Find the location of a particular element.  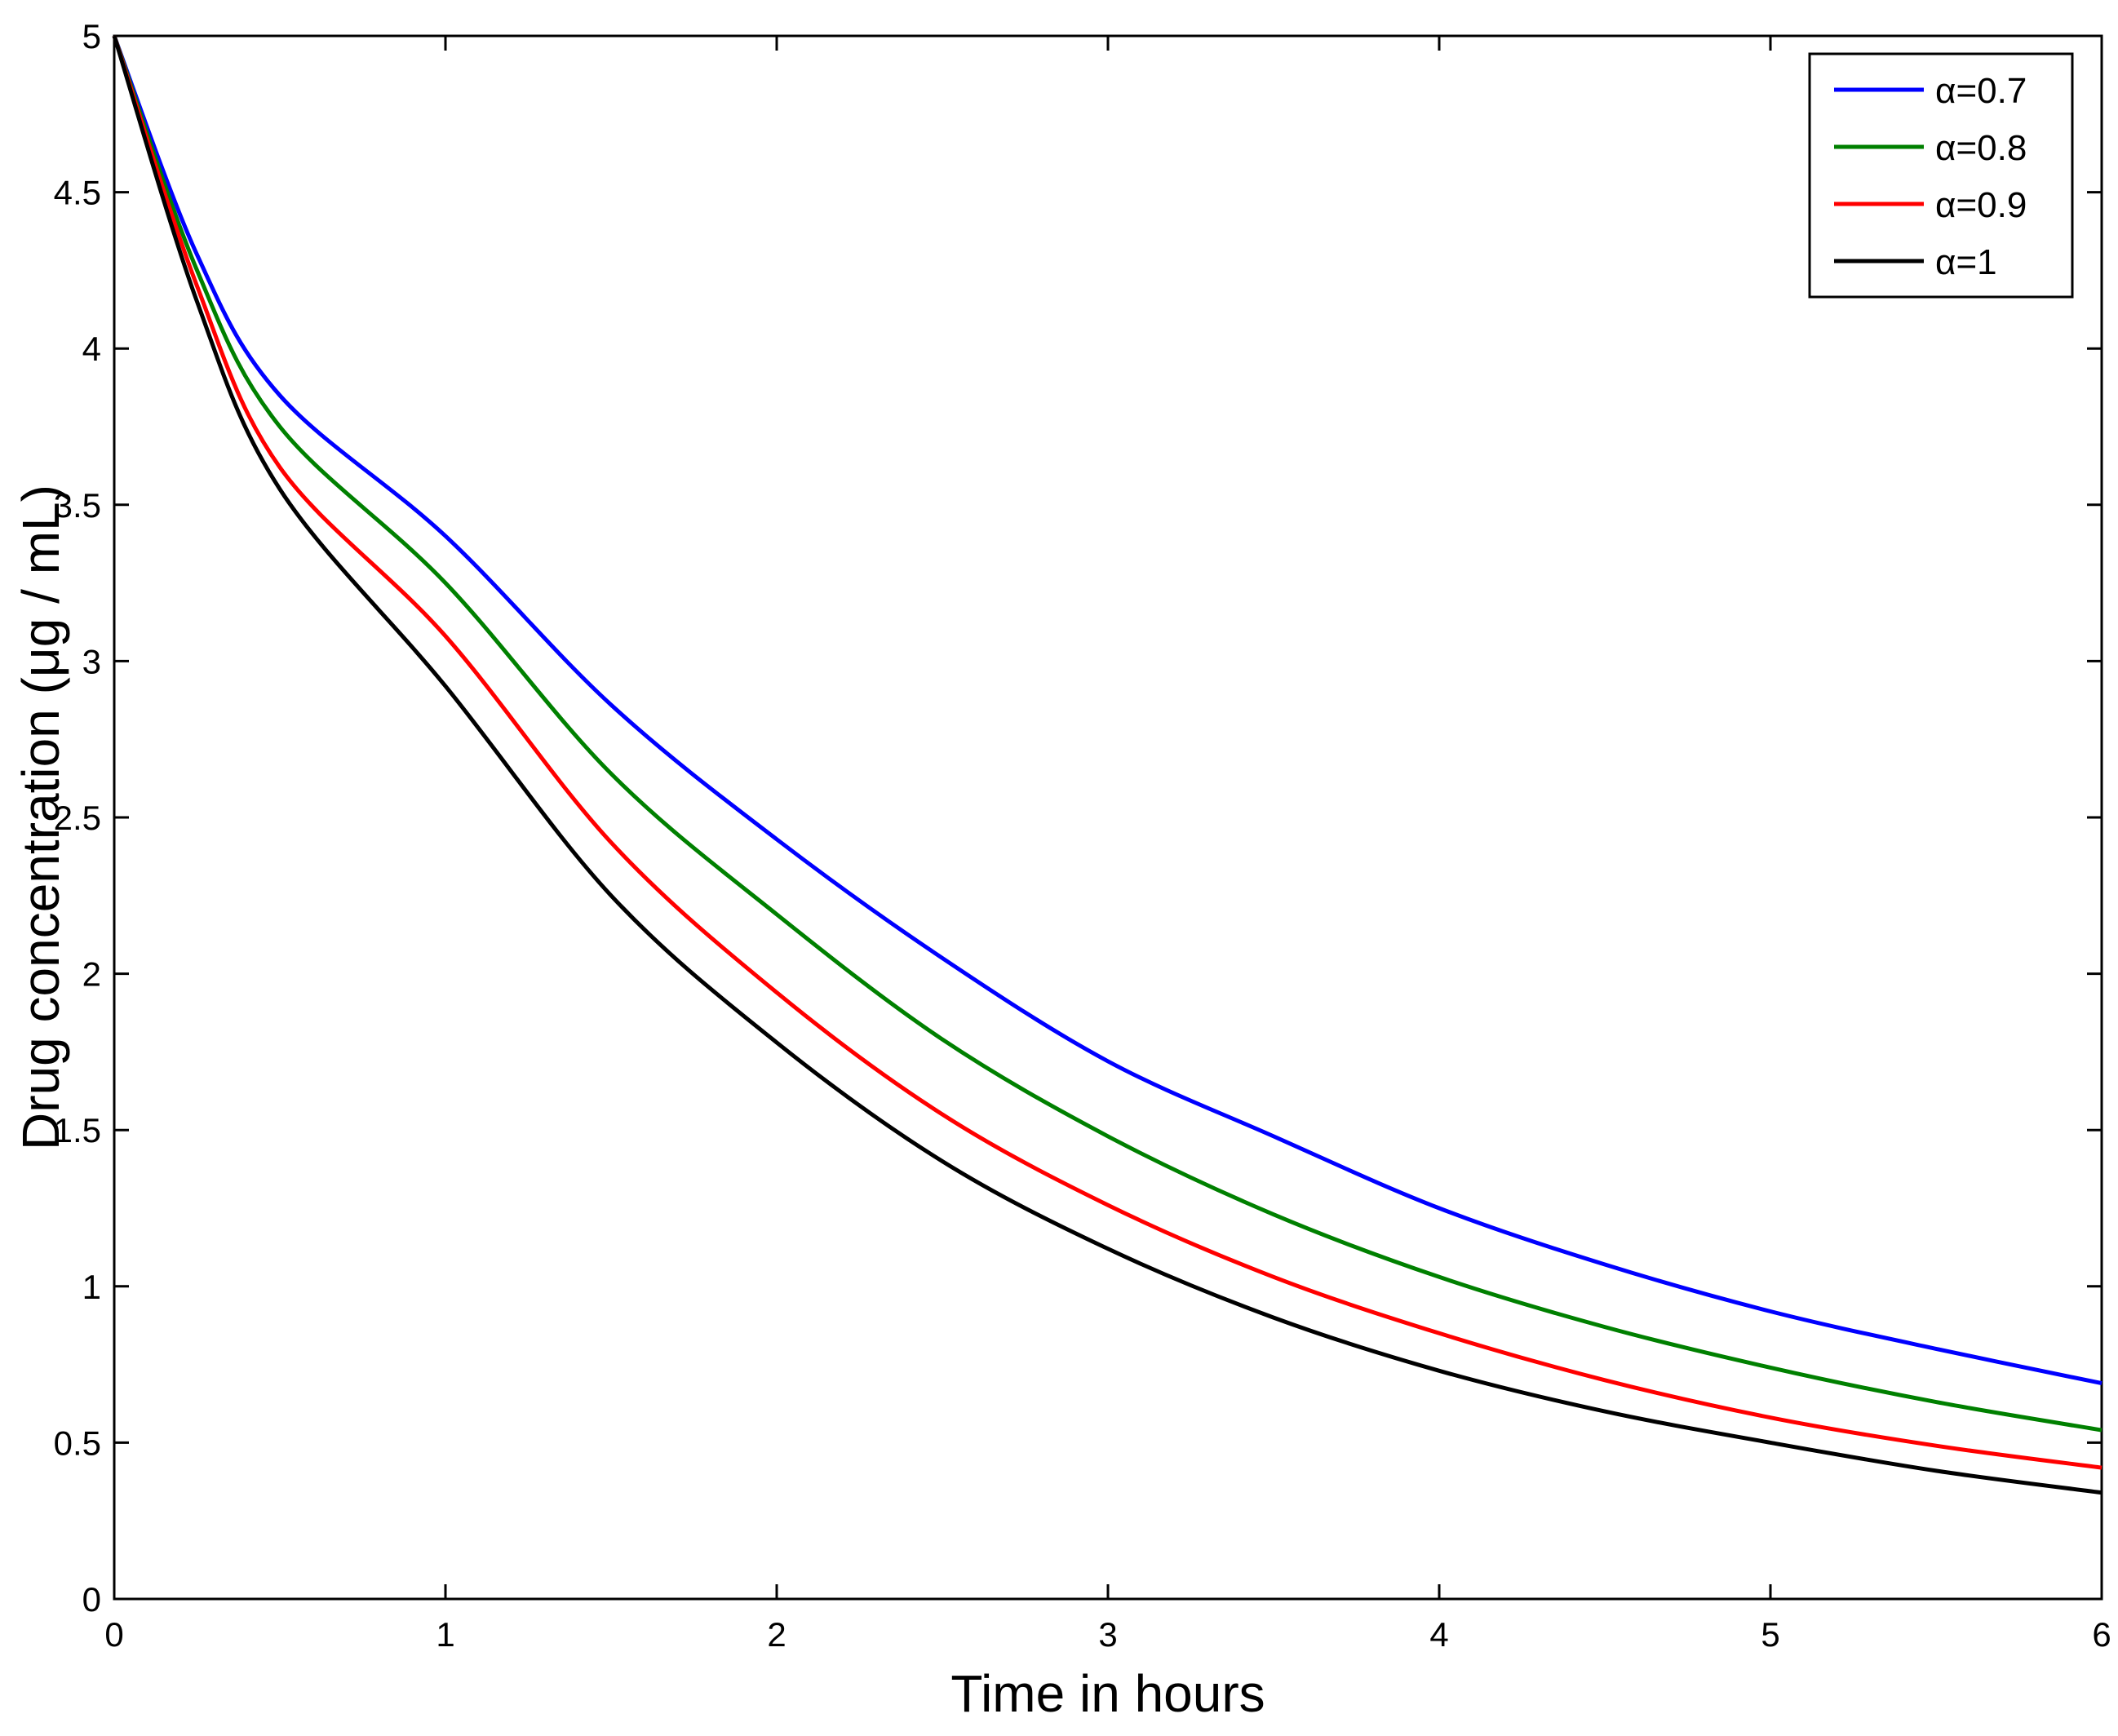

y-tick-label: 0 is located at coordinates (91, 1599).